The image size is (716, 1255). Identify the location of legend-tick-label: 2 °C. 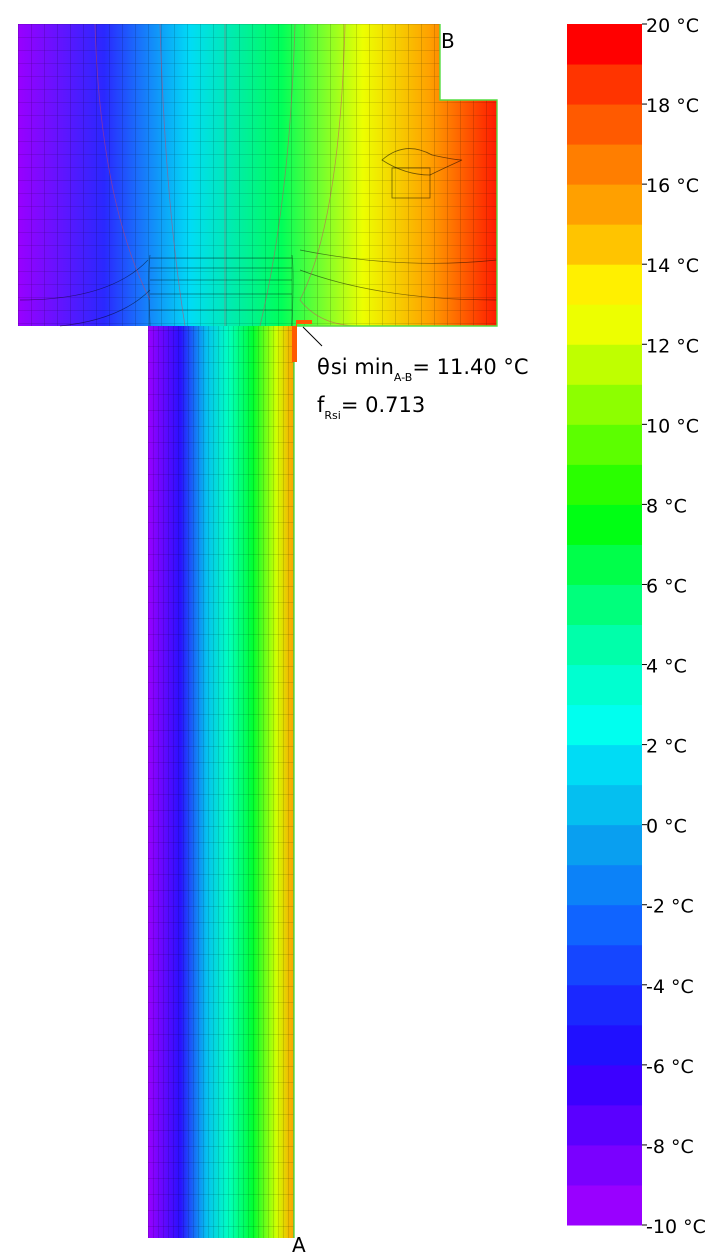
(666, 747).